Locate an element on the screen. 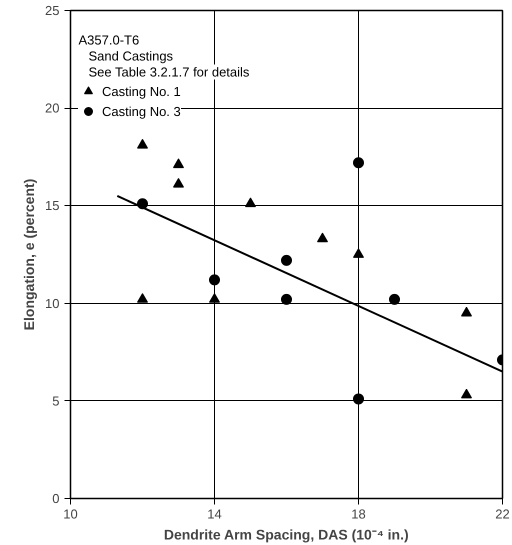  annotation: A357.0-T6 is located at coordinates (109, 40).